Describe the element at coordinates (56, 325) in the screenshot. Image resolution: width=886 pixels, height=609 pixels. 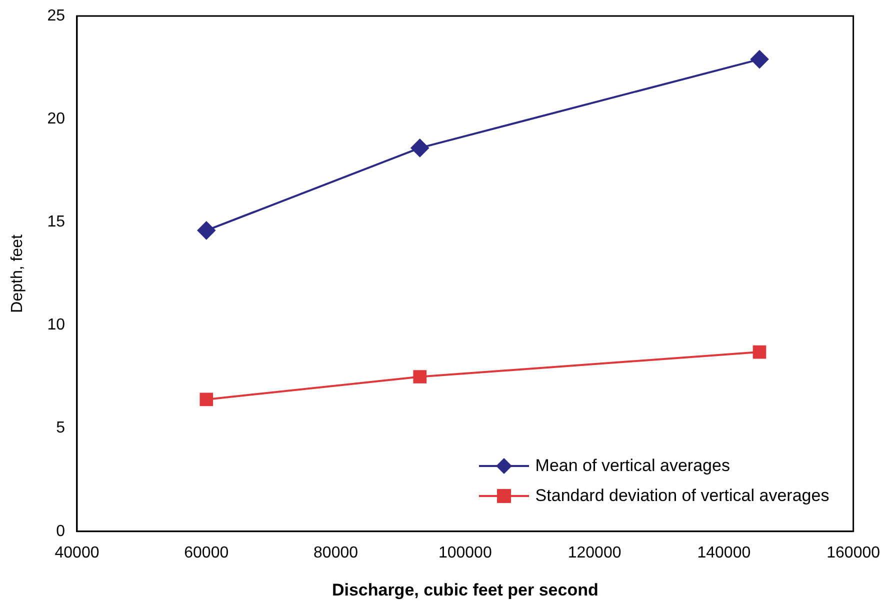
I see `y-tick-label: 10` at that location.